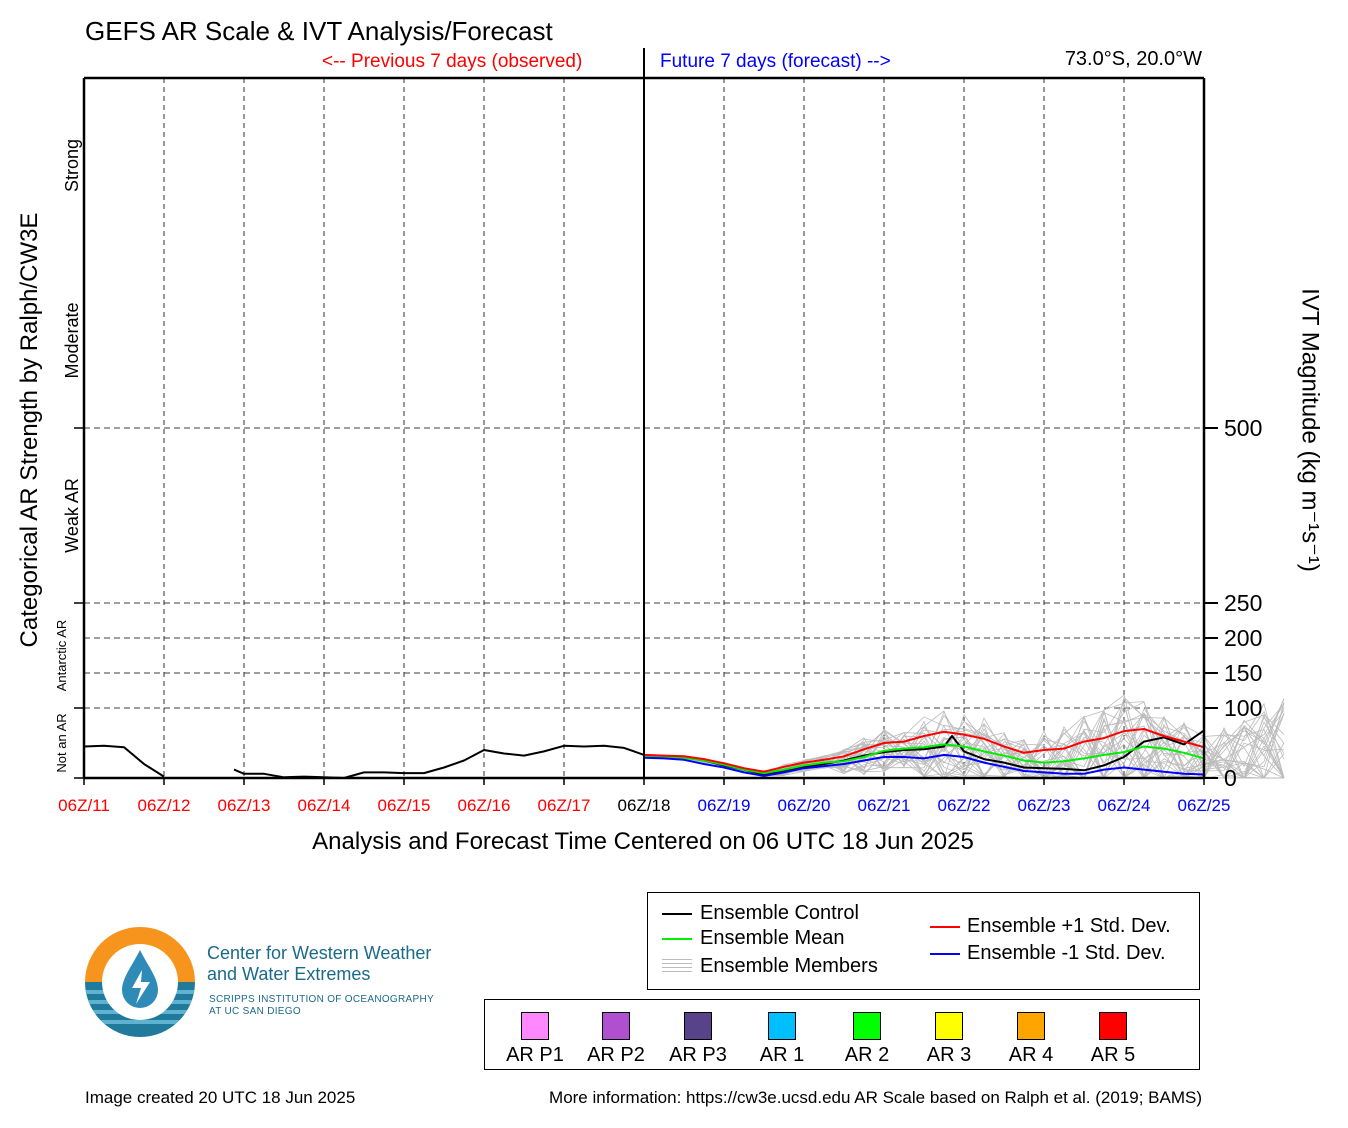  What do you see at coordinates (404, 805) in the screenshot?
I see `x-tick-label: 06Z/15` at bounding box center [404, 805].